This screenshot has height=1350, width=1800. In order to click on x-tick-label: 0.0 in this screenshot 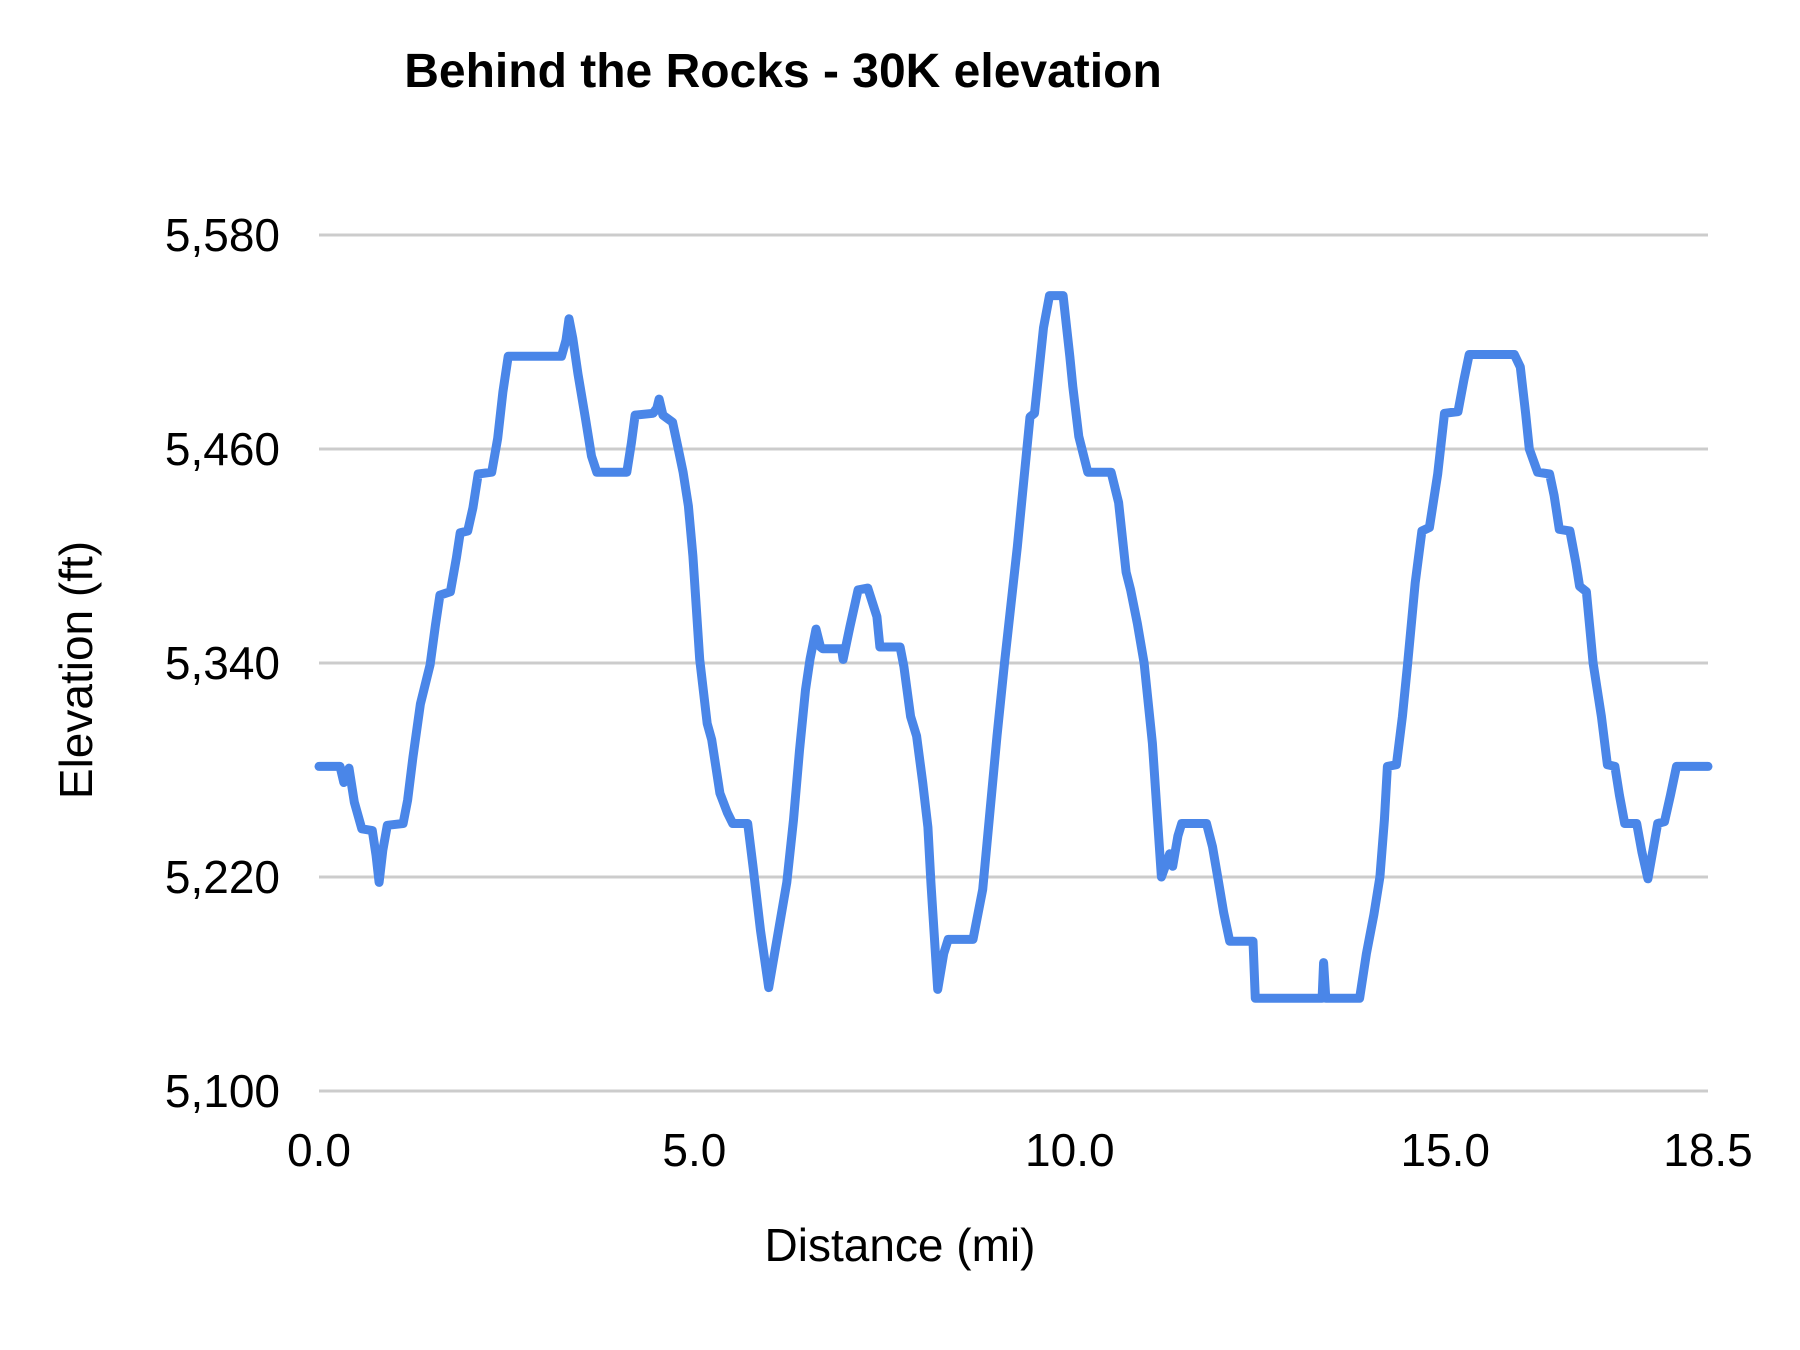, I will do `click(319, 1150)`.